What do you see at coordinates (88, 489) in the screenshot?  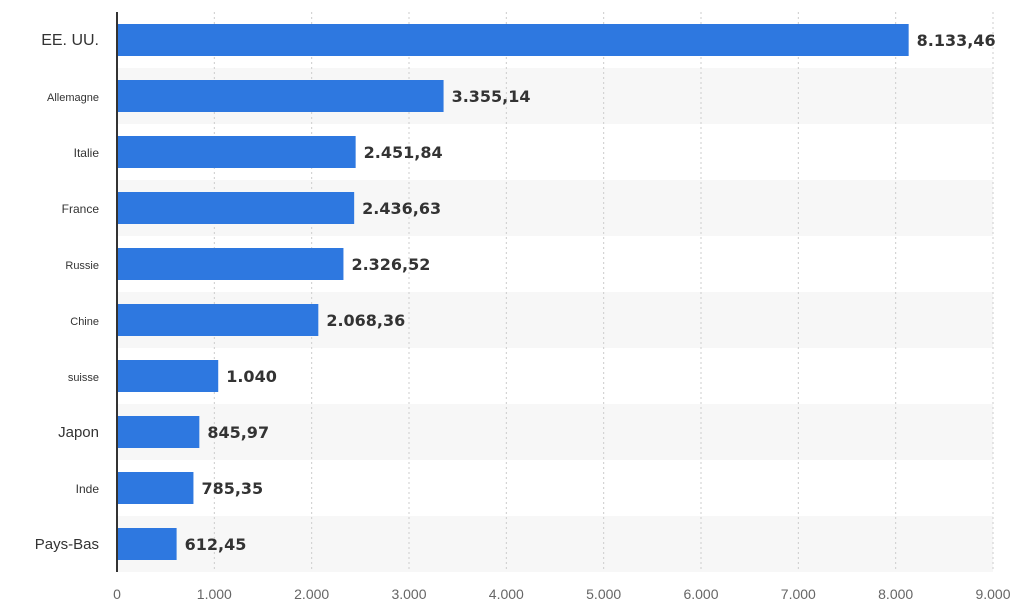 I see `category-label: Inde` at bounding box center [88, 489].